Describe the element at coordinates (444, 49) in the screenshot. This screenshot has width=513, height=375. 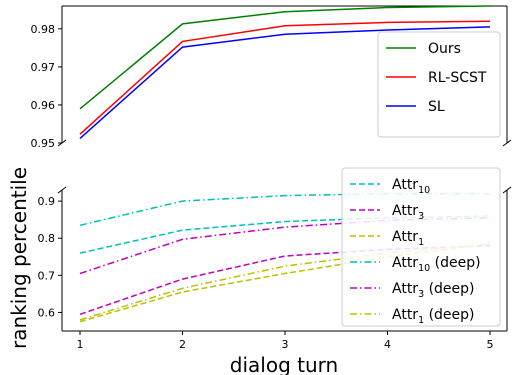
I see `legend-entry: Ours` at that location.